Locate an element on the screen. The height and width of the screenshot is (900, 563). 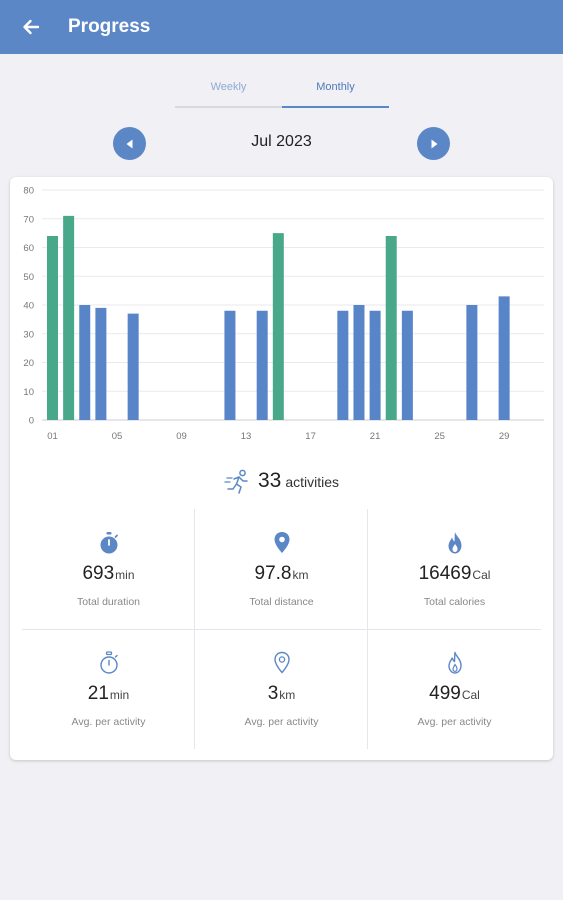
tab-monthly: Monthly is located at coordinates (335, 91).